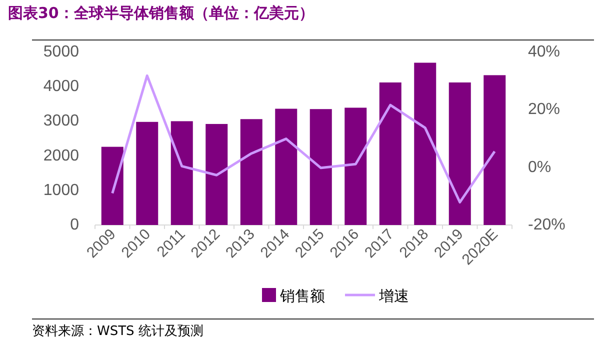 This screenshot has width=600, height=348. I want to click on y-tick-label: 3000, so click(61, 121).